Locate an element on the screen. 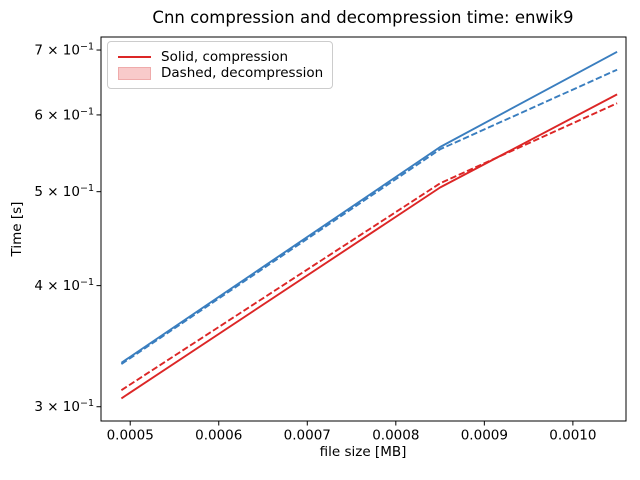  x-tick-label: 0.0009 is located at coordinates (484, 436).